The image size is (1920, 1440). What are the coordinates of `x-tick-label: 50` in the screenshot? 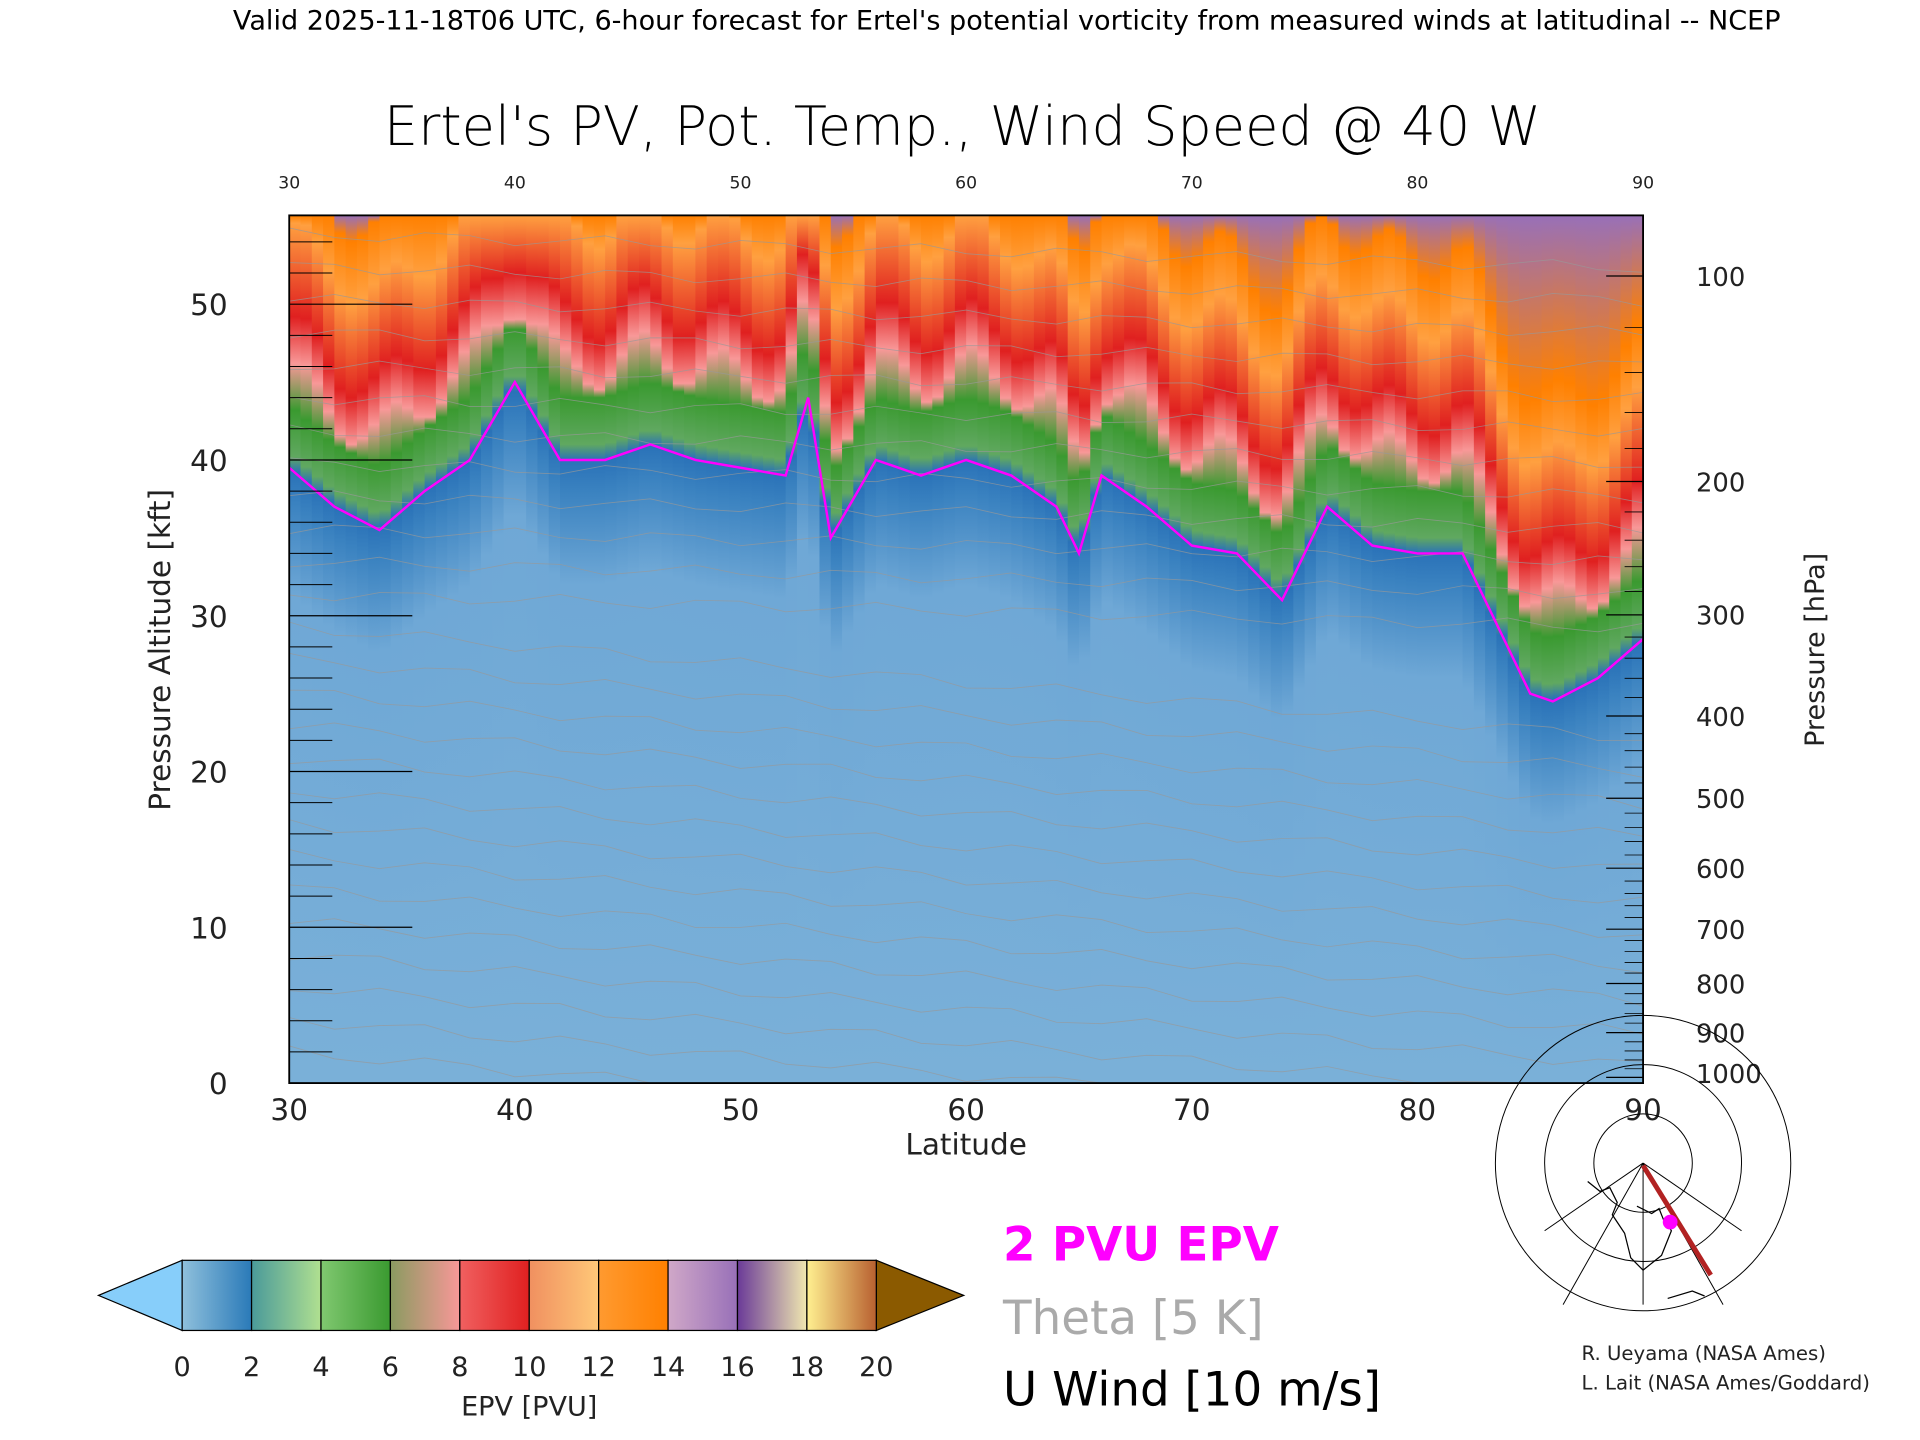 It's located at (741, 1110).